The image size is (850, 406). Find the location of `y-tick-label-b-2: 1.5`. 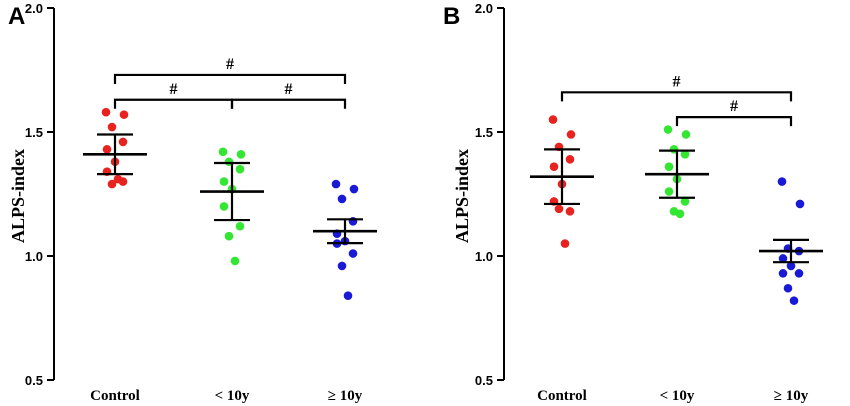

y-tick-label-b-2: 1.5 is located at coordinates (484, 132).